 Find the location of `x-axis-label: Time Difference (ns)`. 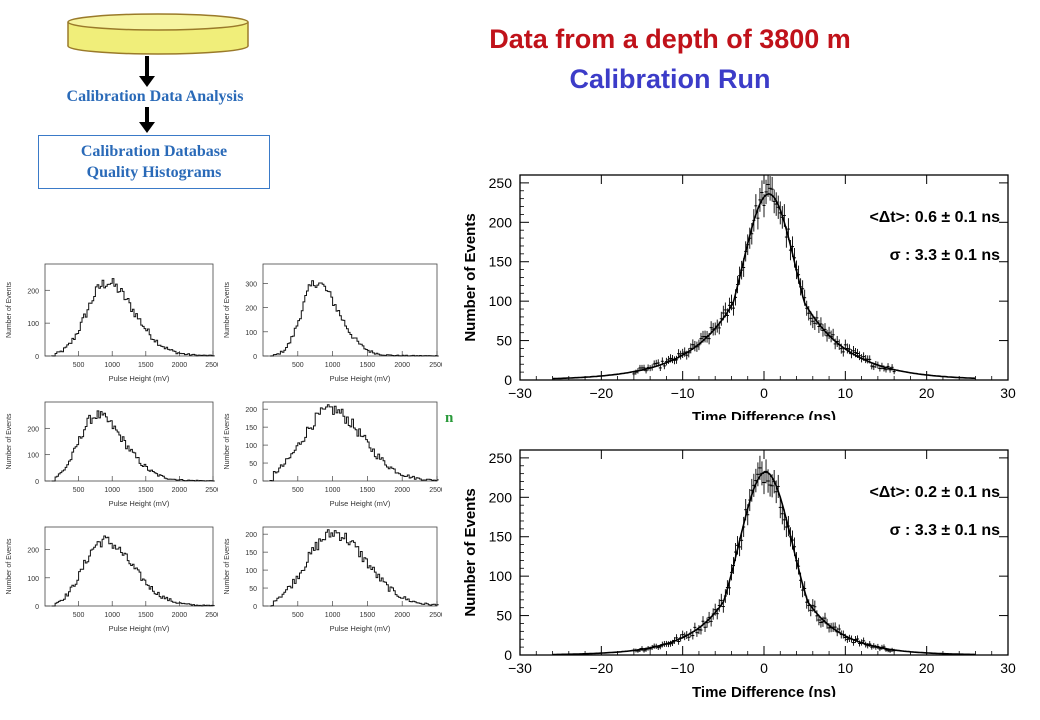

x-axis-label: Time Difference (ns) is located at coordinates (764, 414).